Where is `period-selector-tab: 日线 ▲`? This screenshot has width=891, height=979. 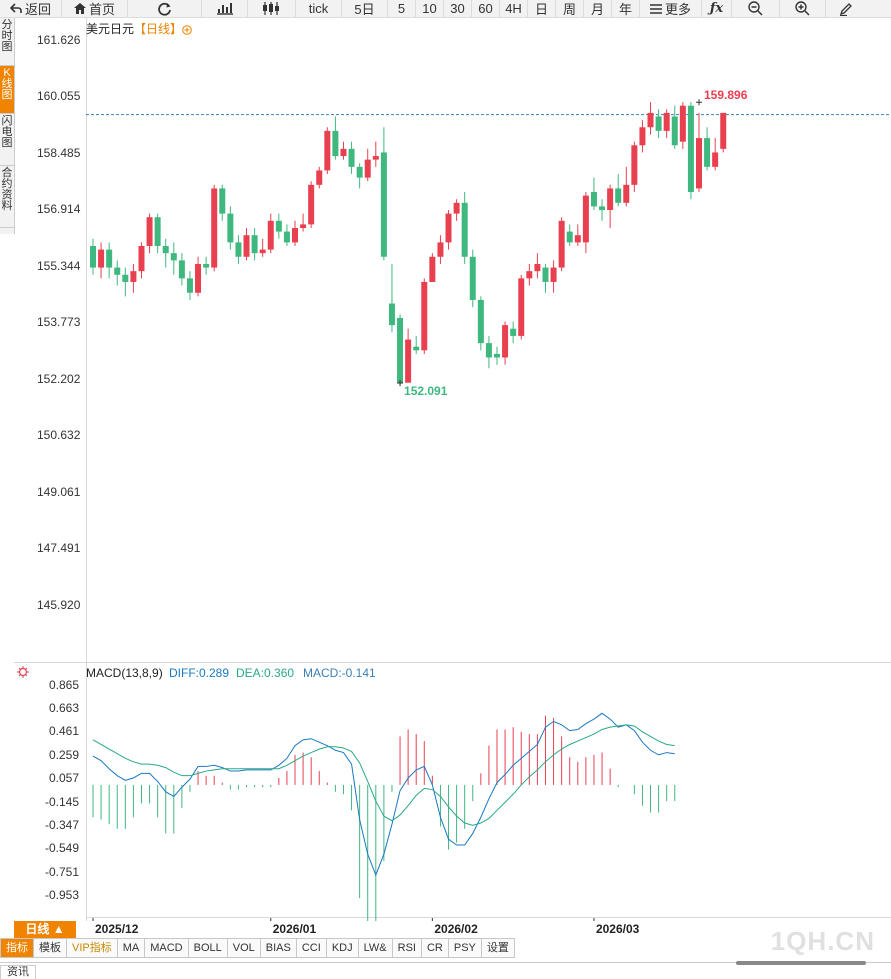 period-selector-tab: 日线 ▲ is located at coordinates (45, 929).